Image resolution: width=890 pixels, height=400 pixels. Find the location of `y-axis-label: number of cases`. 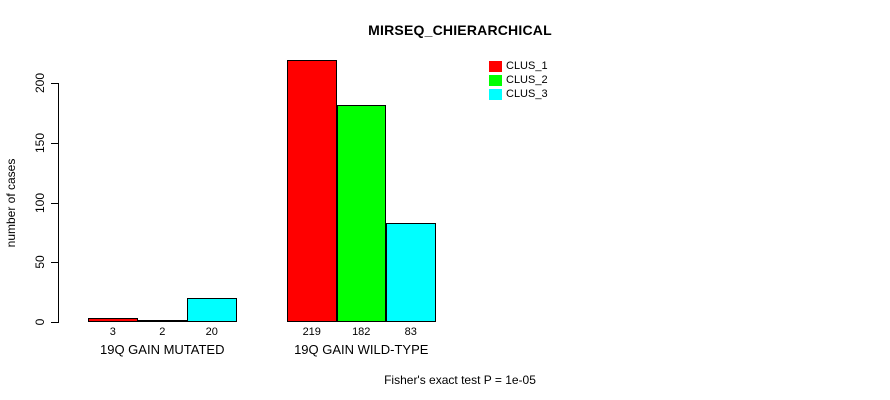

y-axis-label: number of cases is located at coordinates (11, 203).